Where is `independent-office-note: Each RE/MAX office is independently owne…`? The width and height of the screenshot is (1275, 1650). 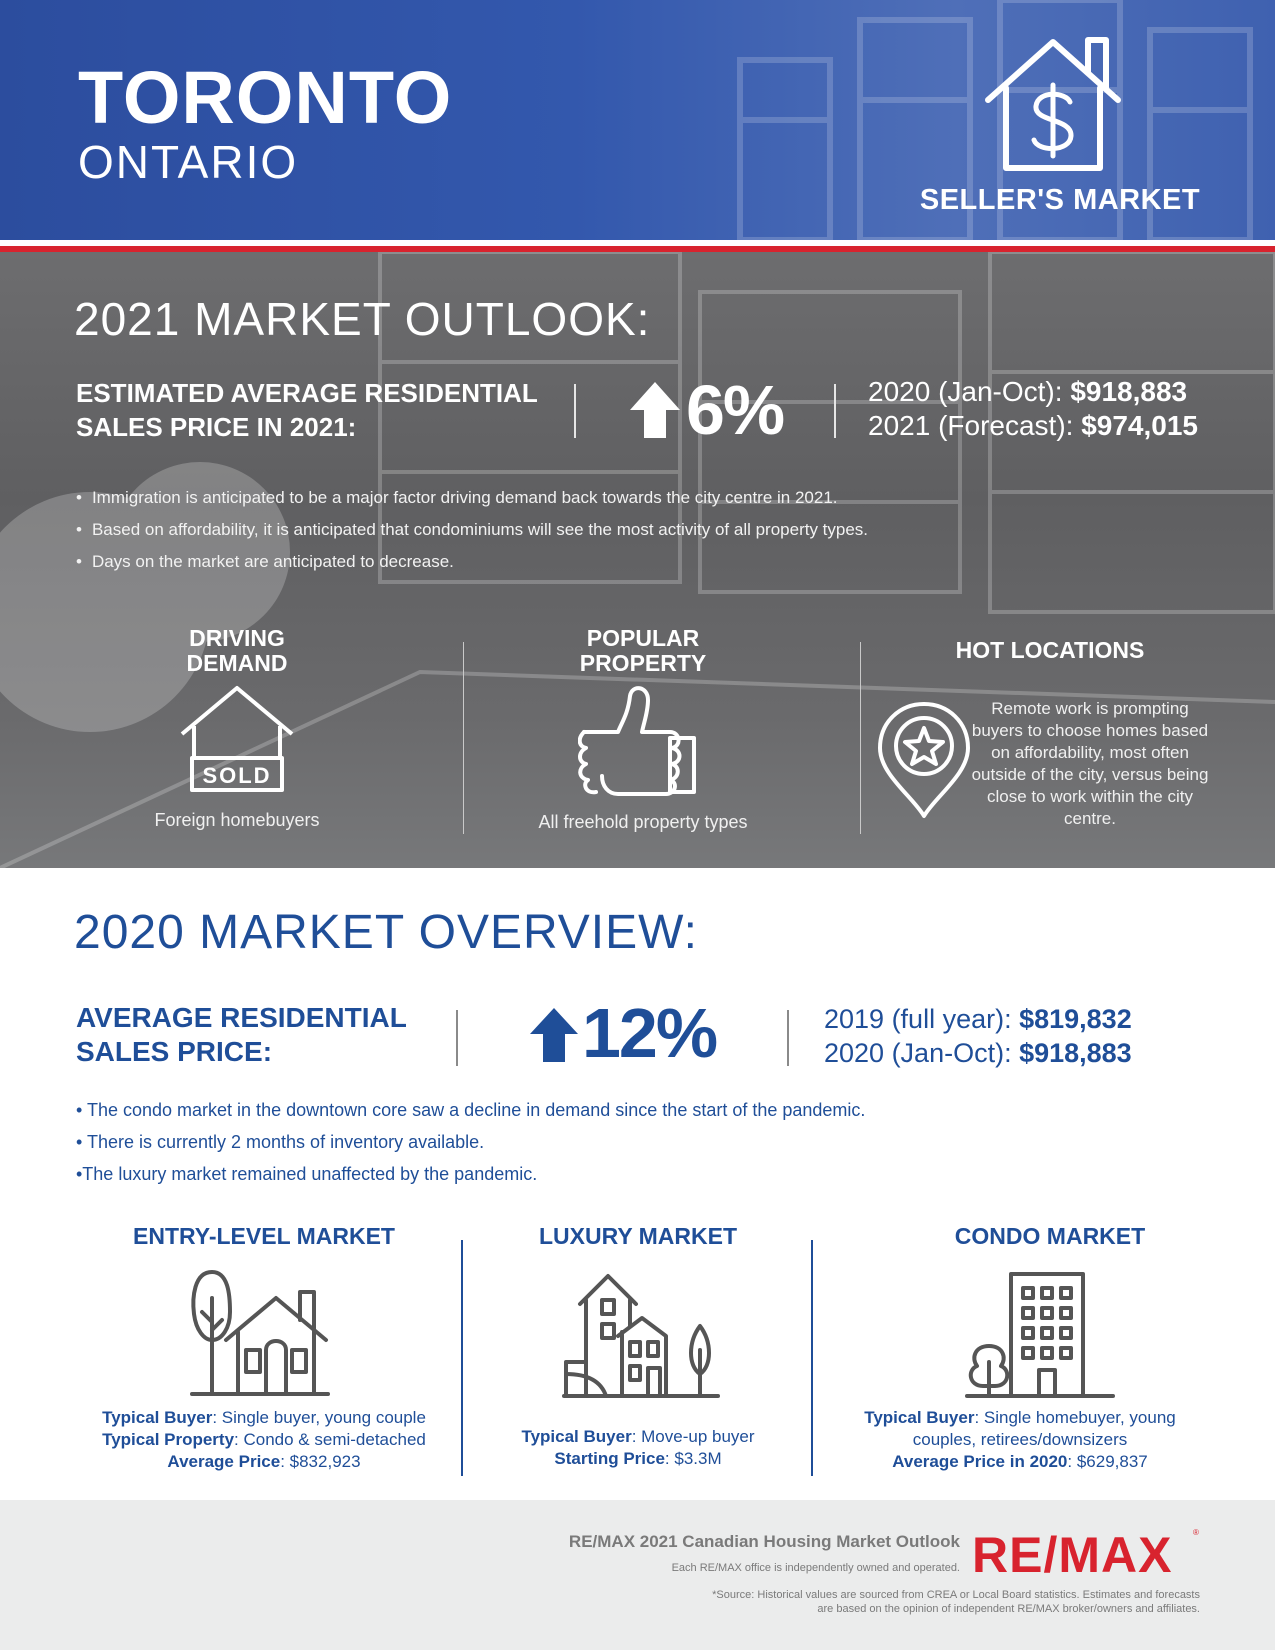 independent-office-note: Each RE/MAX office is independently owne… is located at coordinates (815, 1568).